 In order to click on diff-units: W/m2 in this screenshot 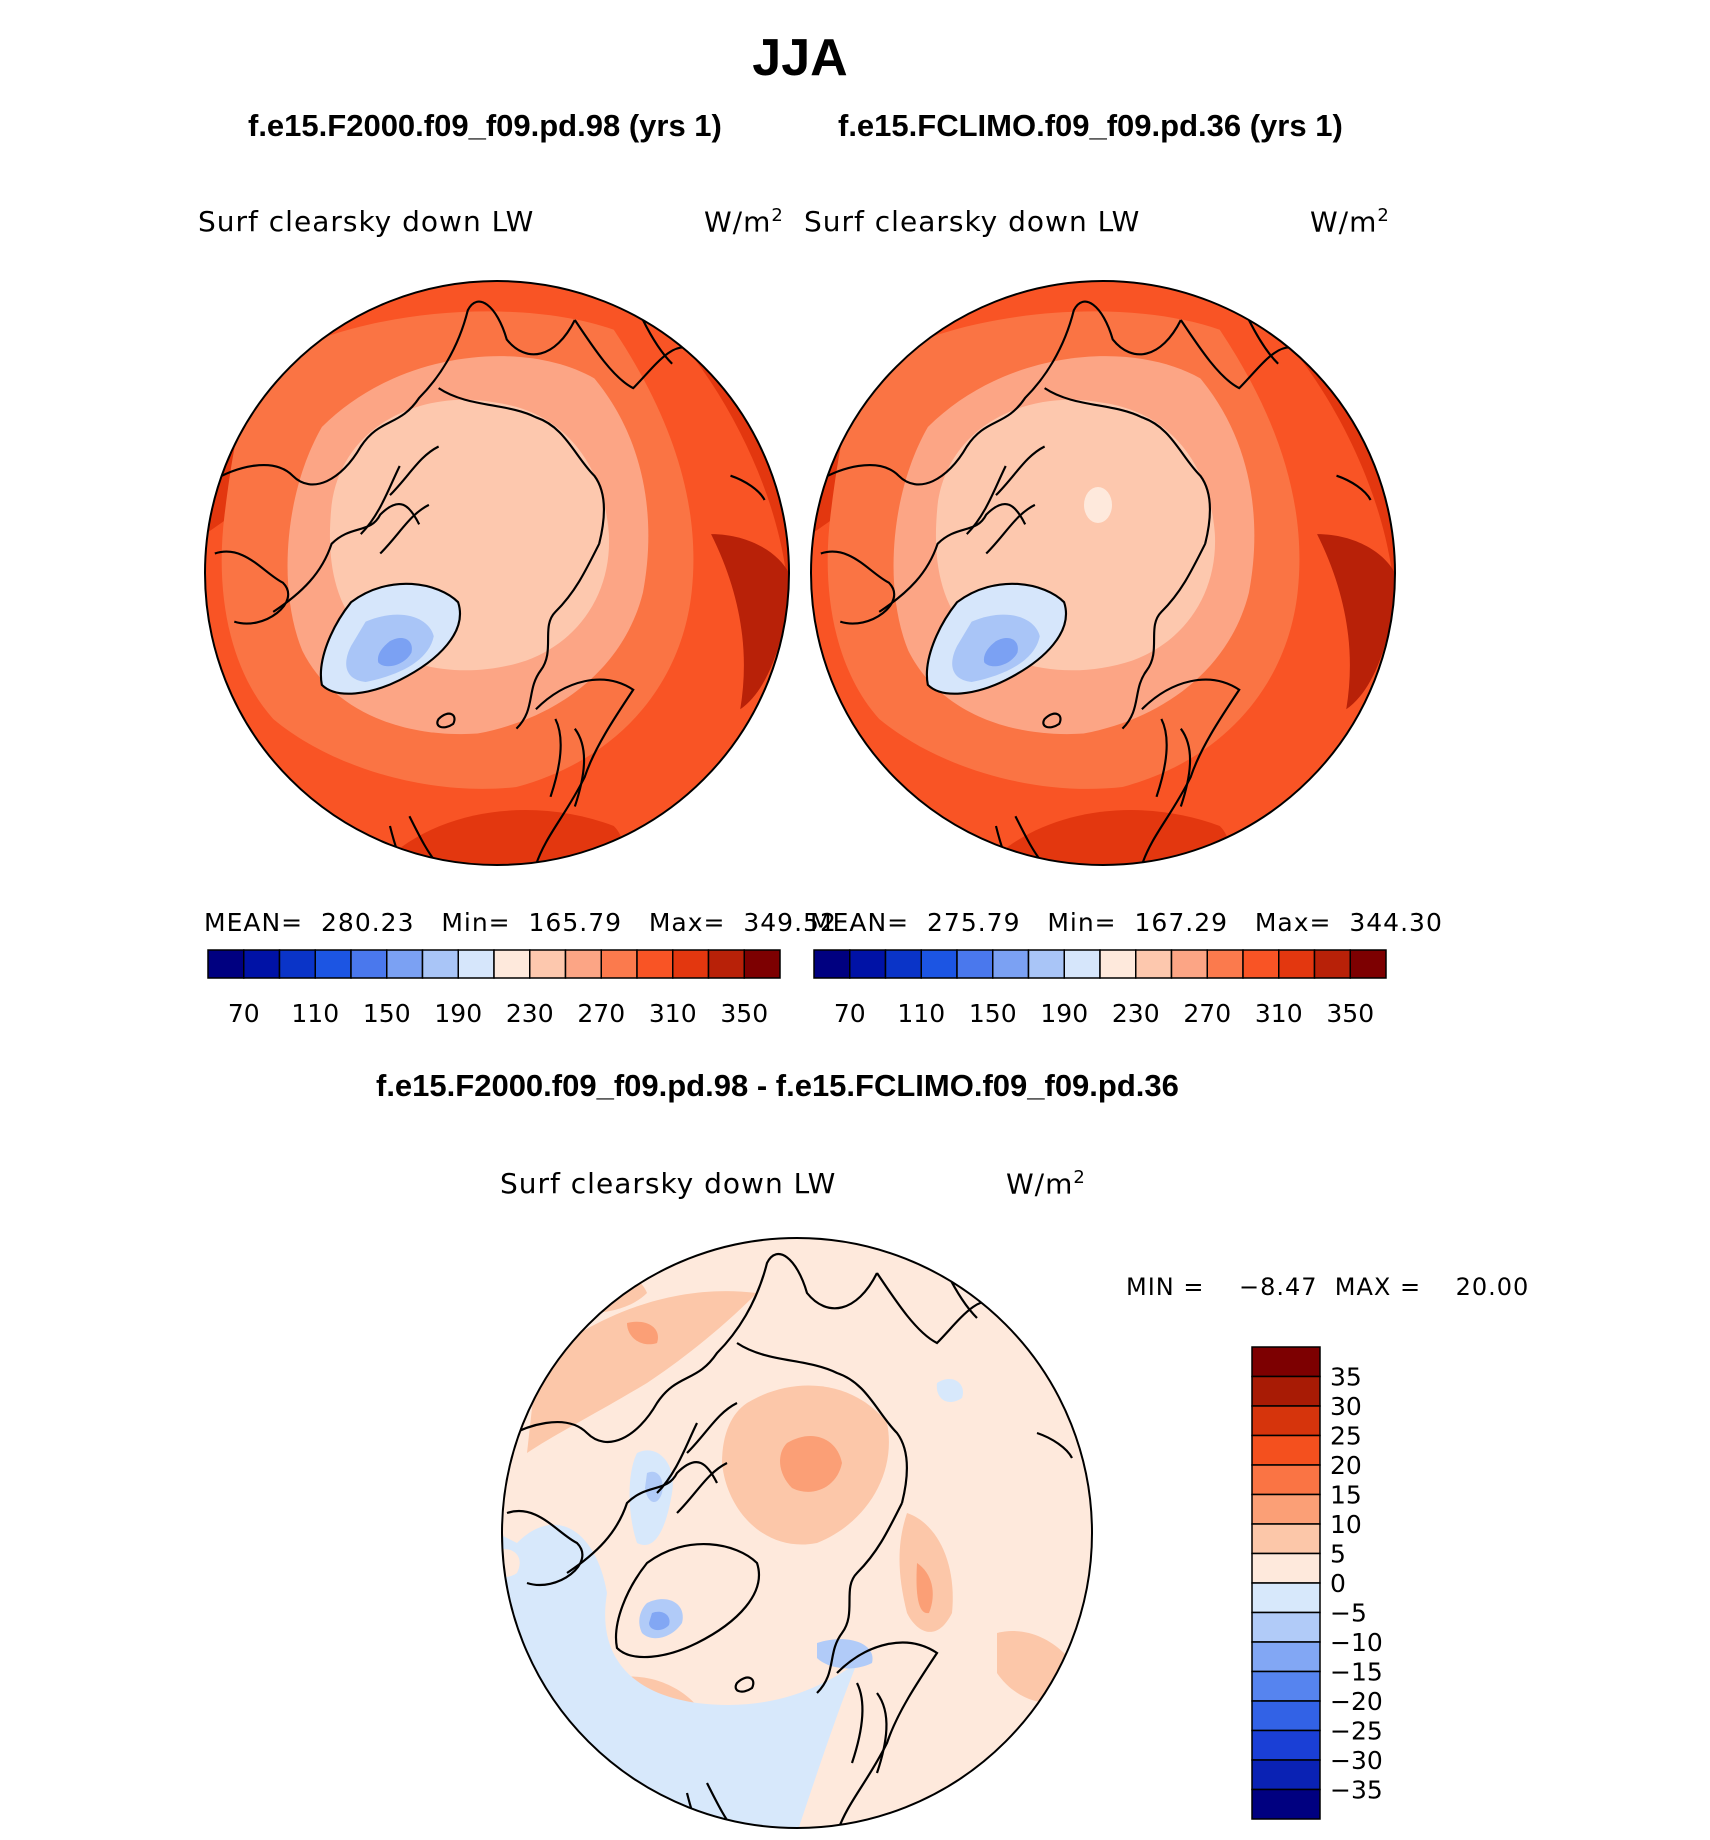, I will do `click(1046, 1183)`.